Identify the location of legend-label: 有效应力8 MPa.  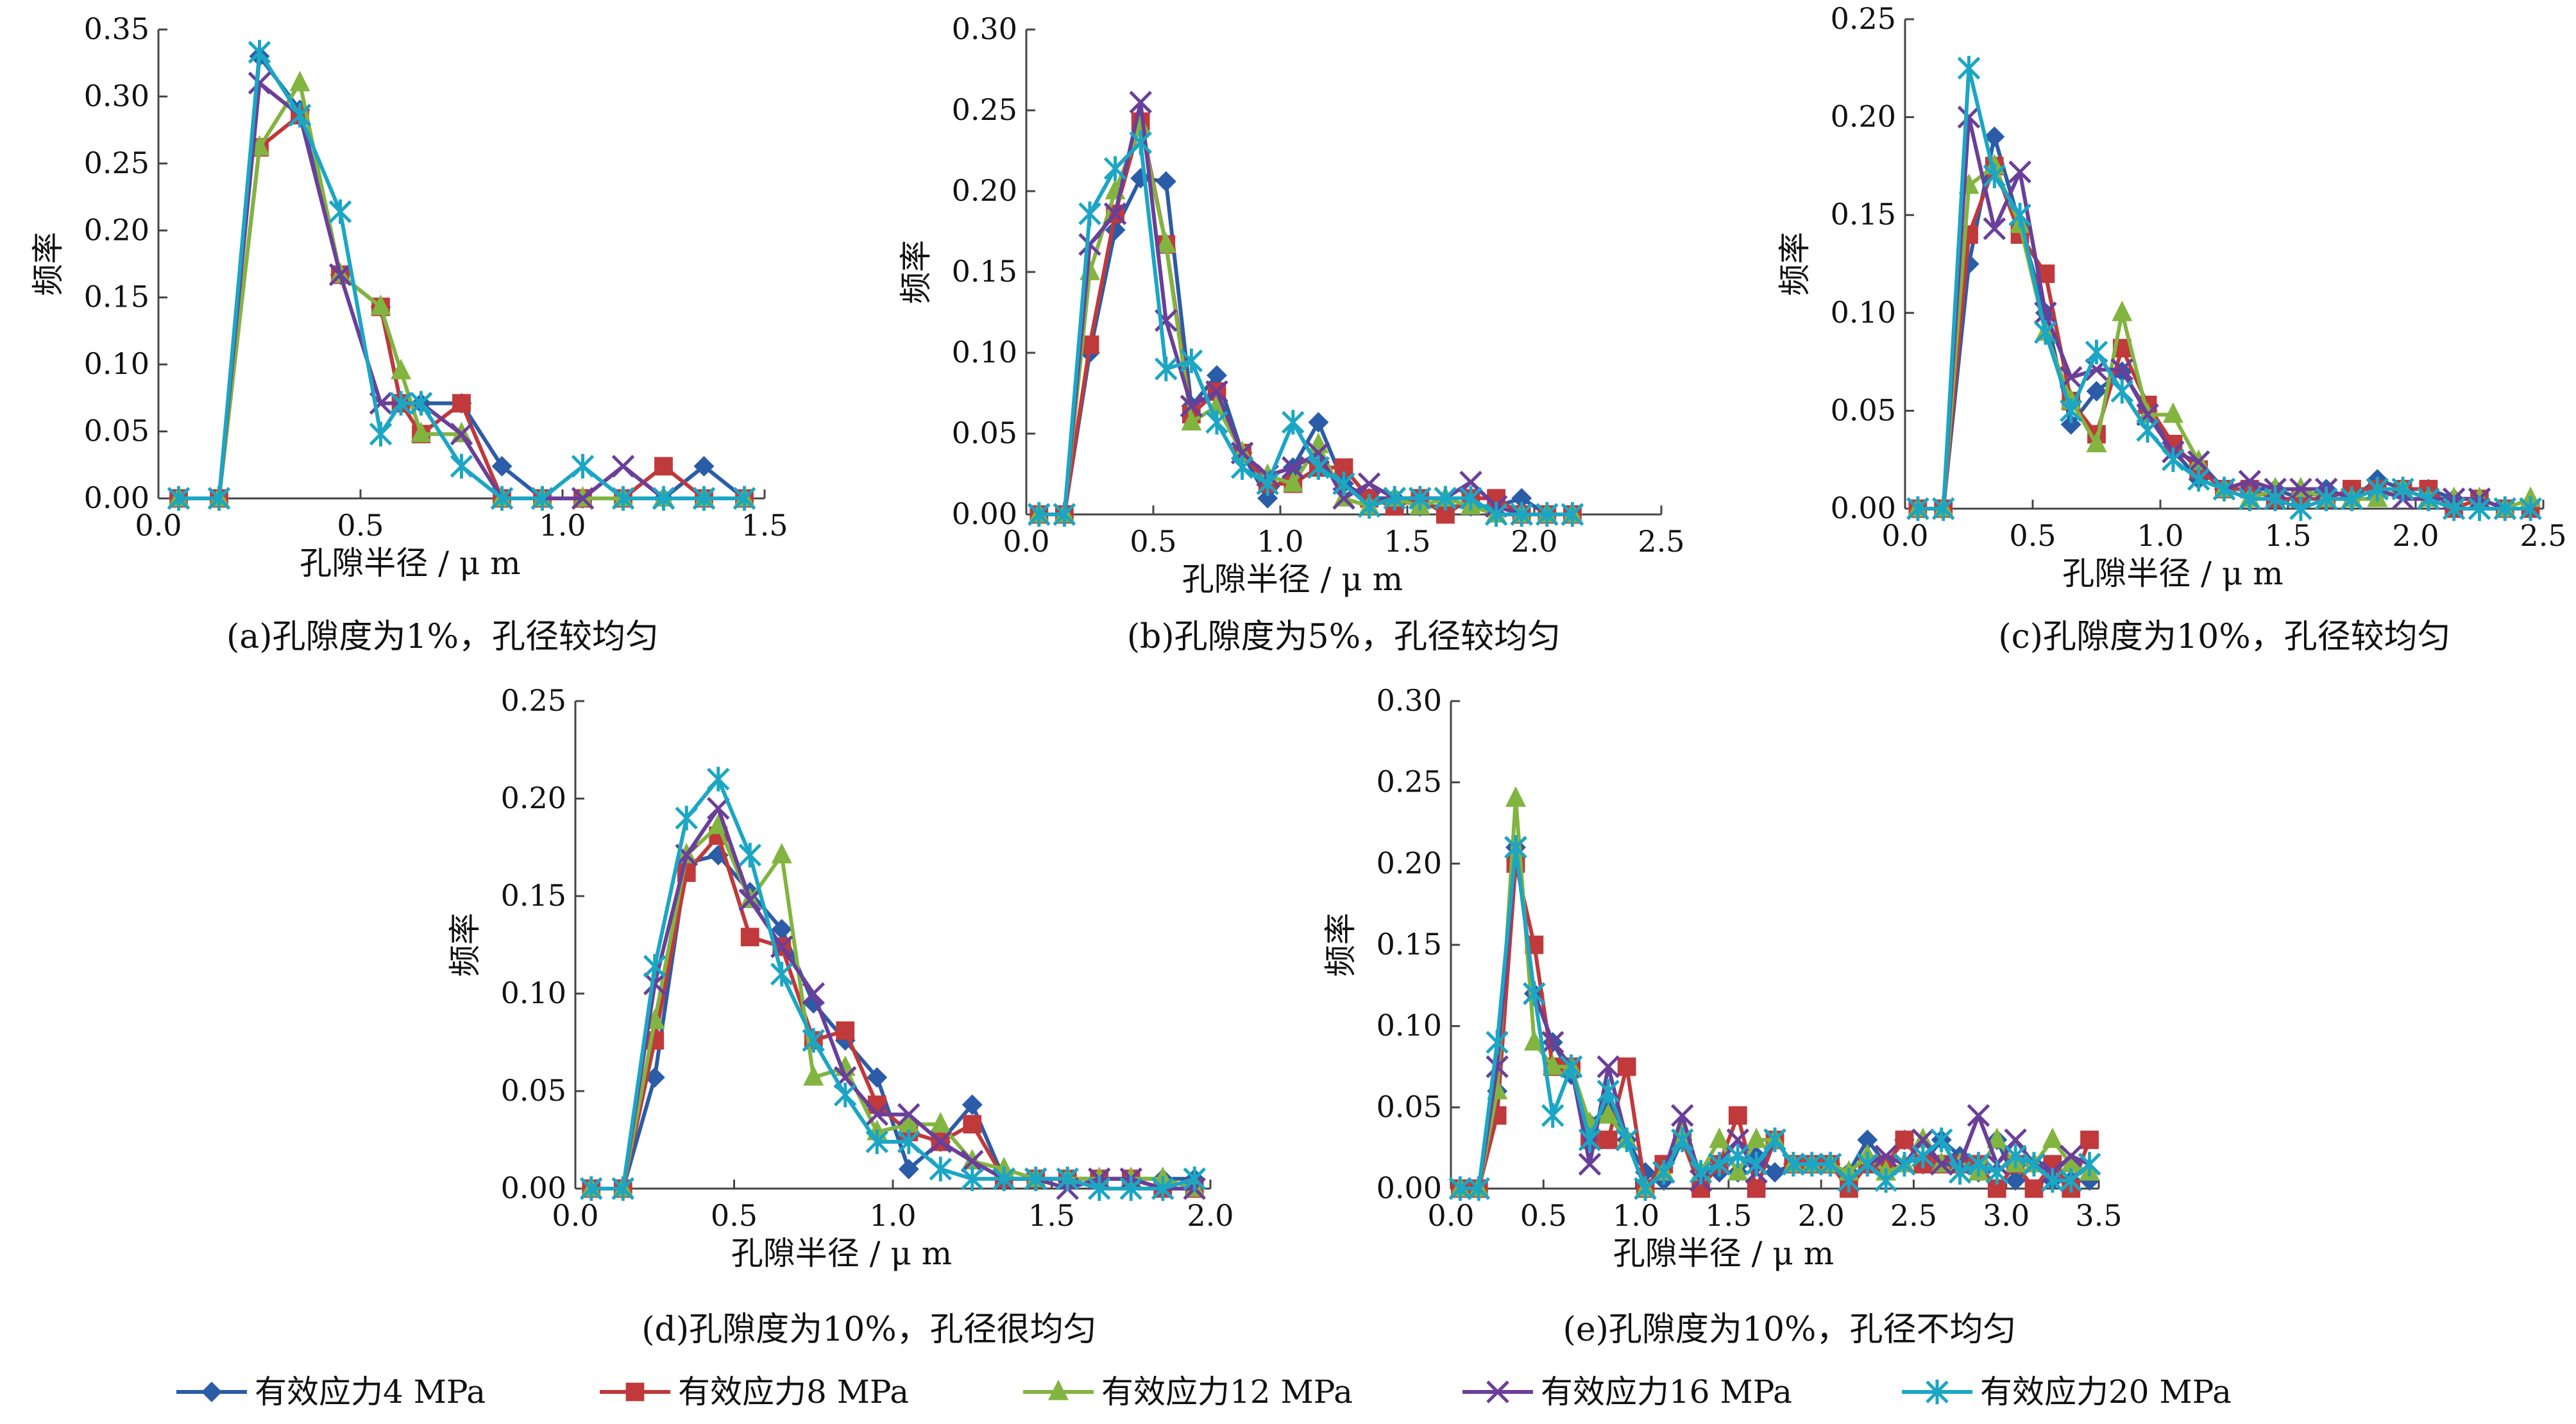
(793, 1392).